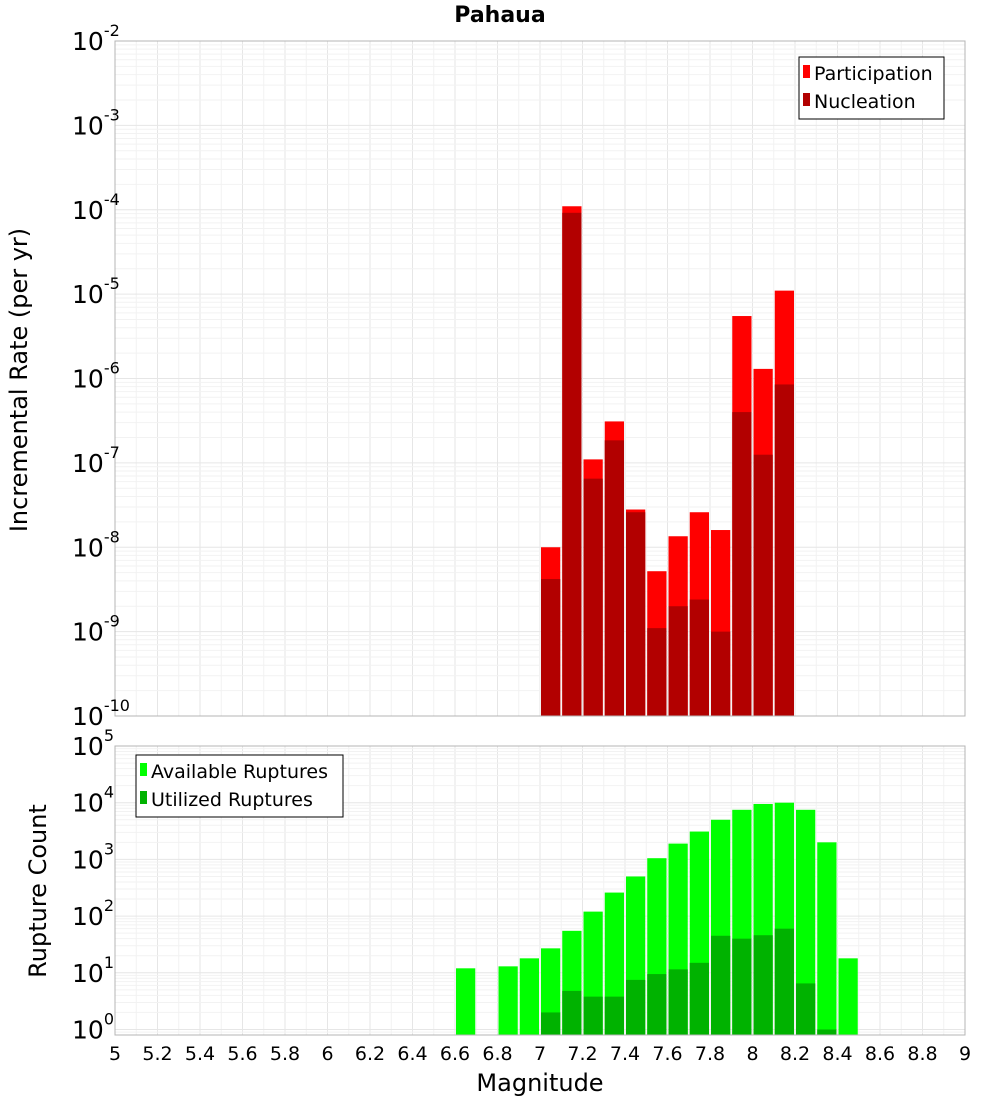 The width and height of the screenshot is (1000, 1100). Describe the element at coordinates (96, 629) in the screenshot. I see `rate-y-tick-label: 10⁻⁹` at that location.